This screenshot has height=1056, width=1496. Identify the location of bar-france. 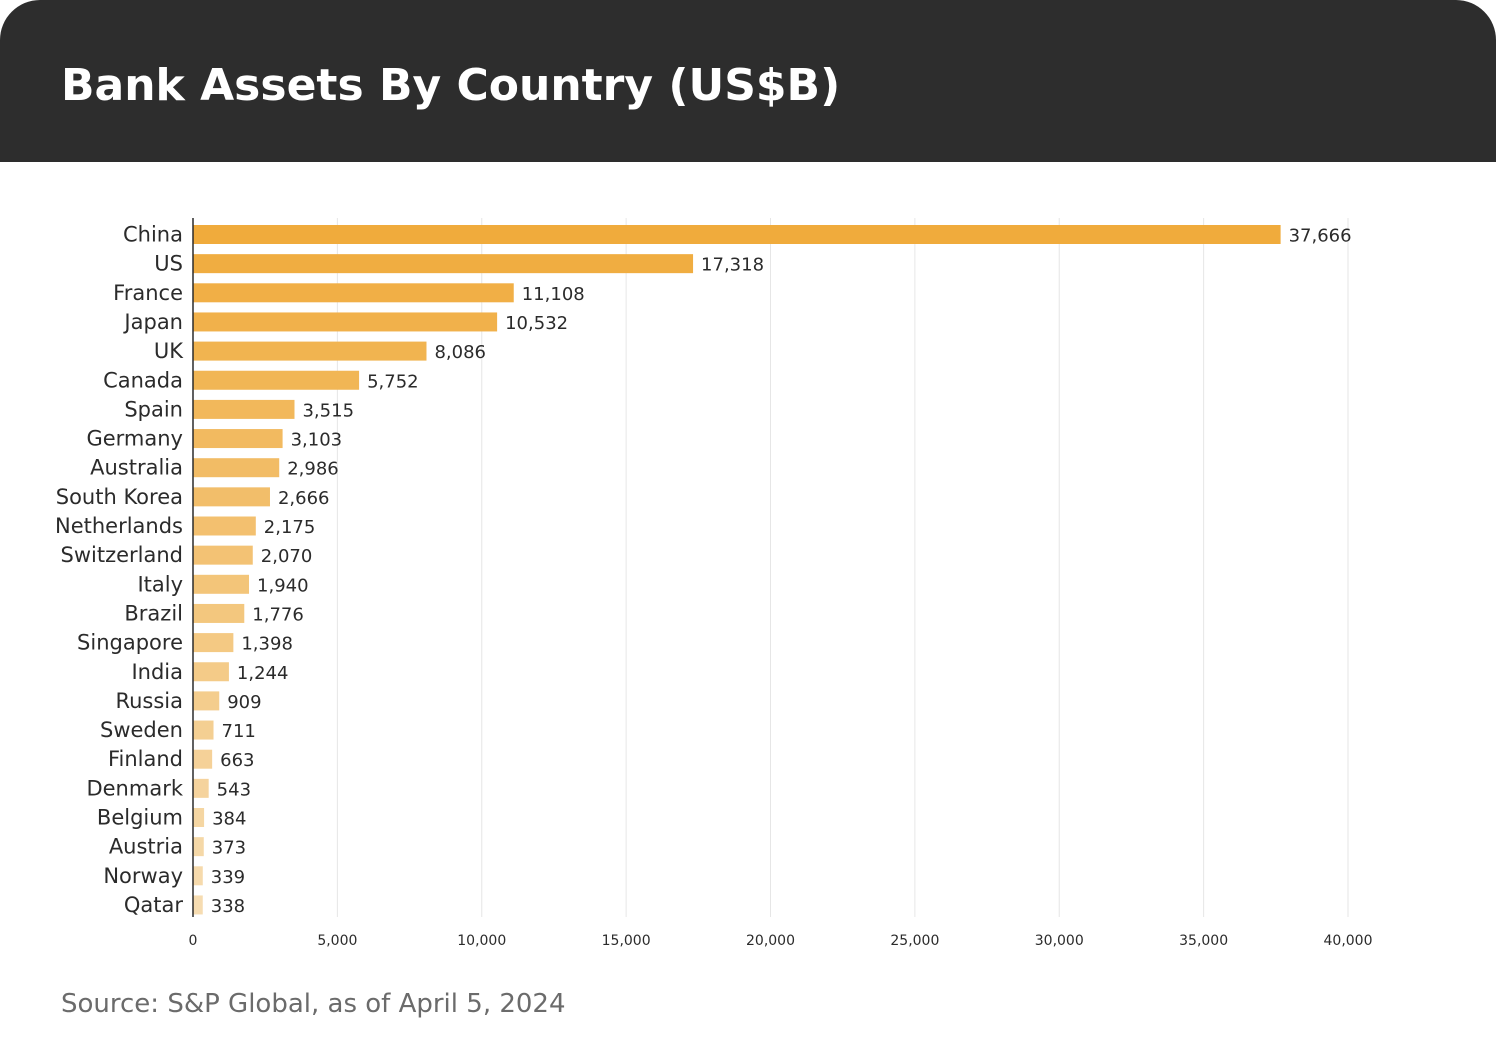
(353, 293).